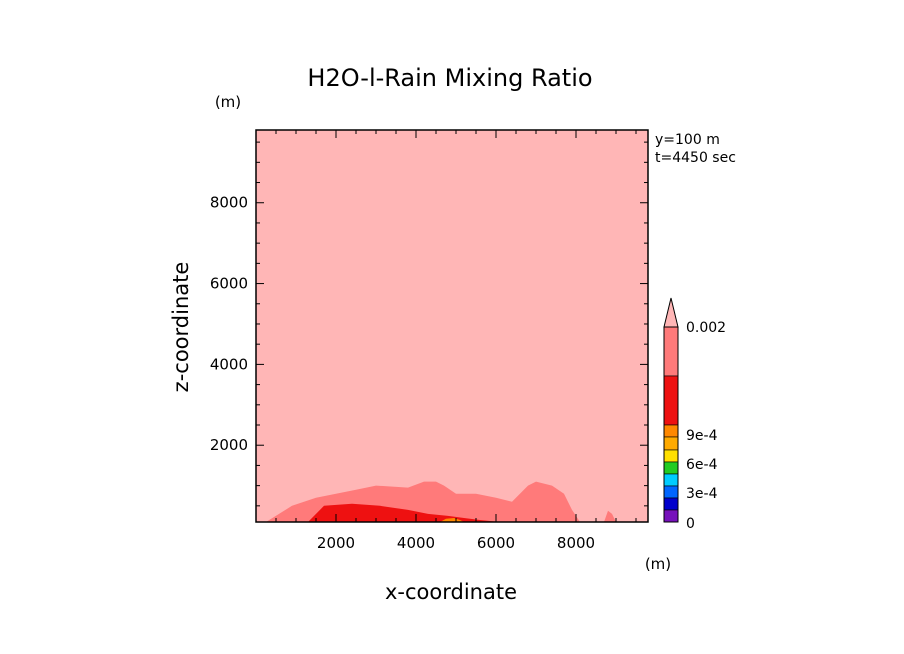 Image resolution: width=904 pixels, height=654 pixels. I want to click on x-tick-label: 2000, so click(336, 543).